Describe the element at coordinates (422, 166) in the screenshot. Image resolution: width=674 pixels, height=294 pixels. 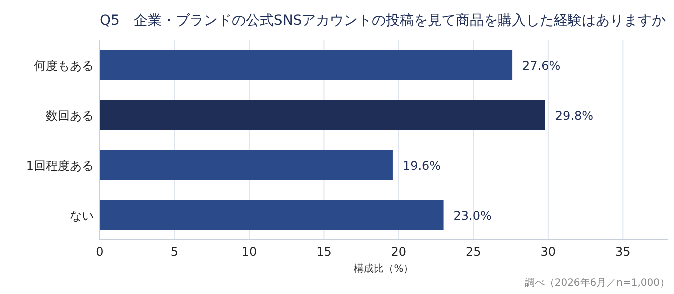
I see `data-label: 19.6%` at that location.